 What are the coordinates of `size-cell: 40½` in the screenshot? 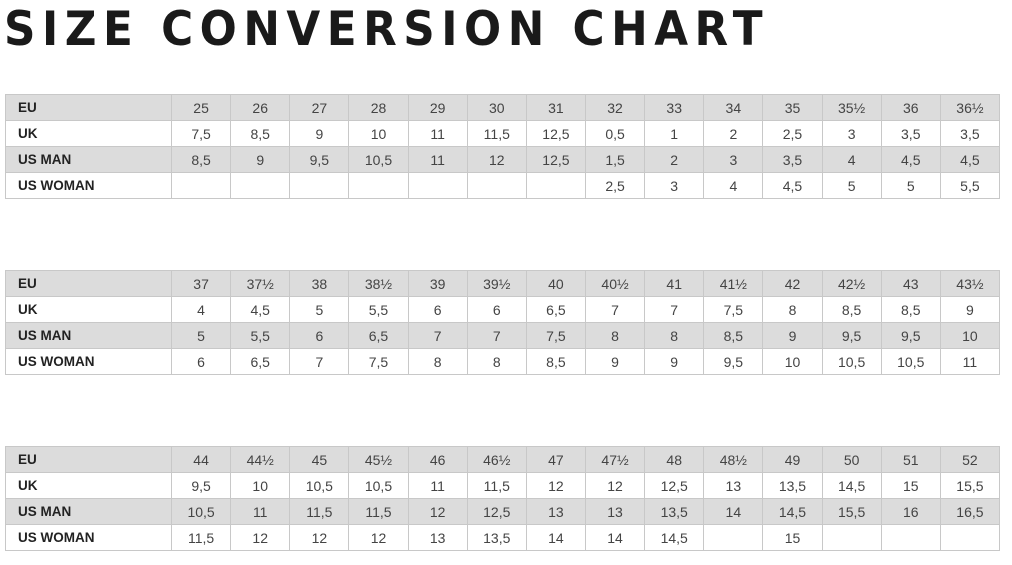 It's located at (615, 283).